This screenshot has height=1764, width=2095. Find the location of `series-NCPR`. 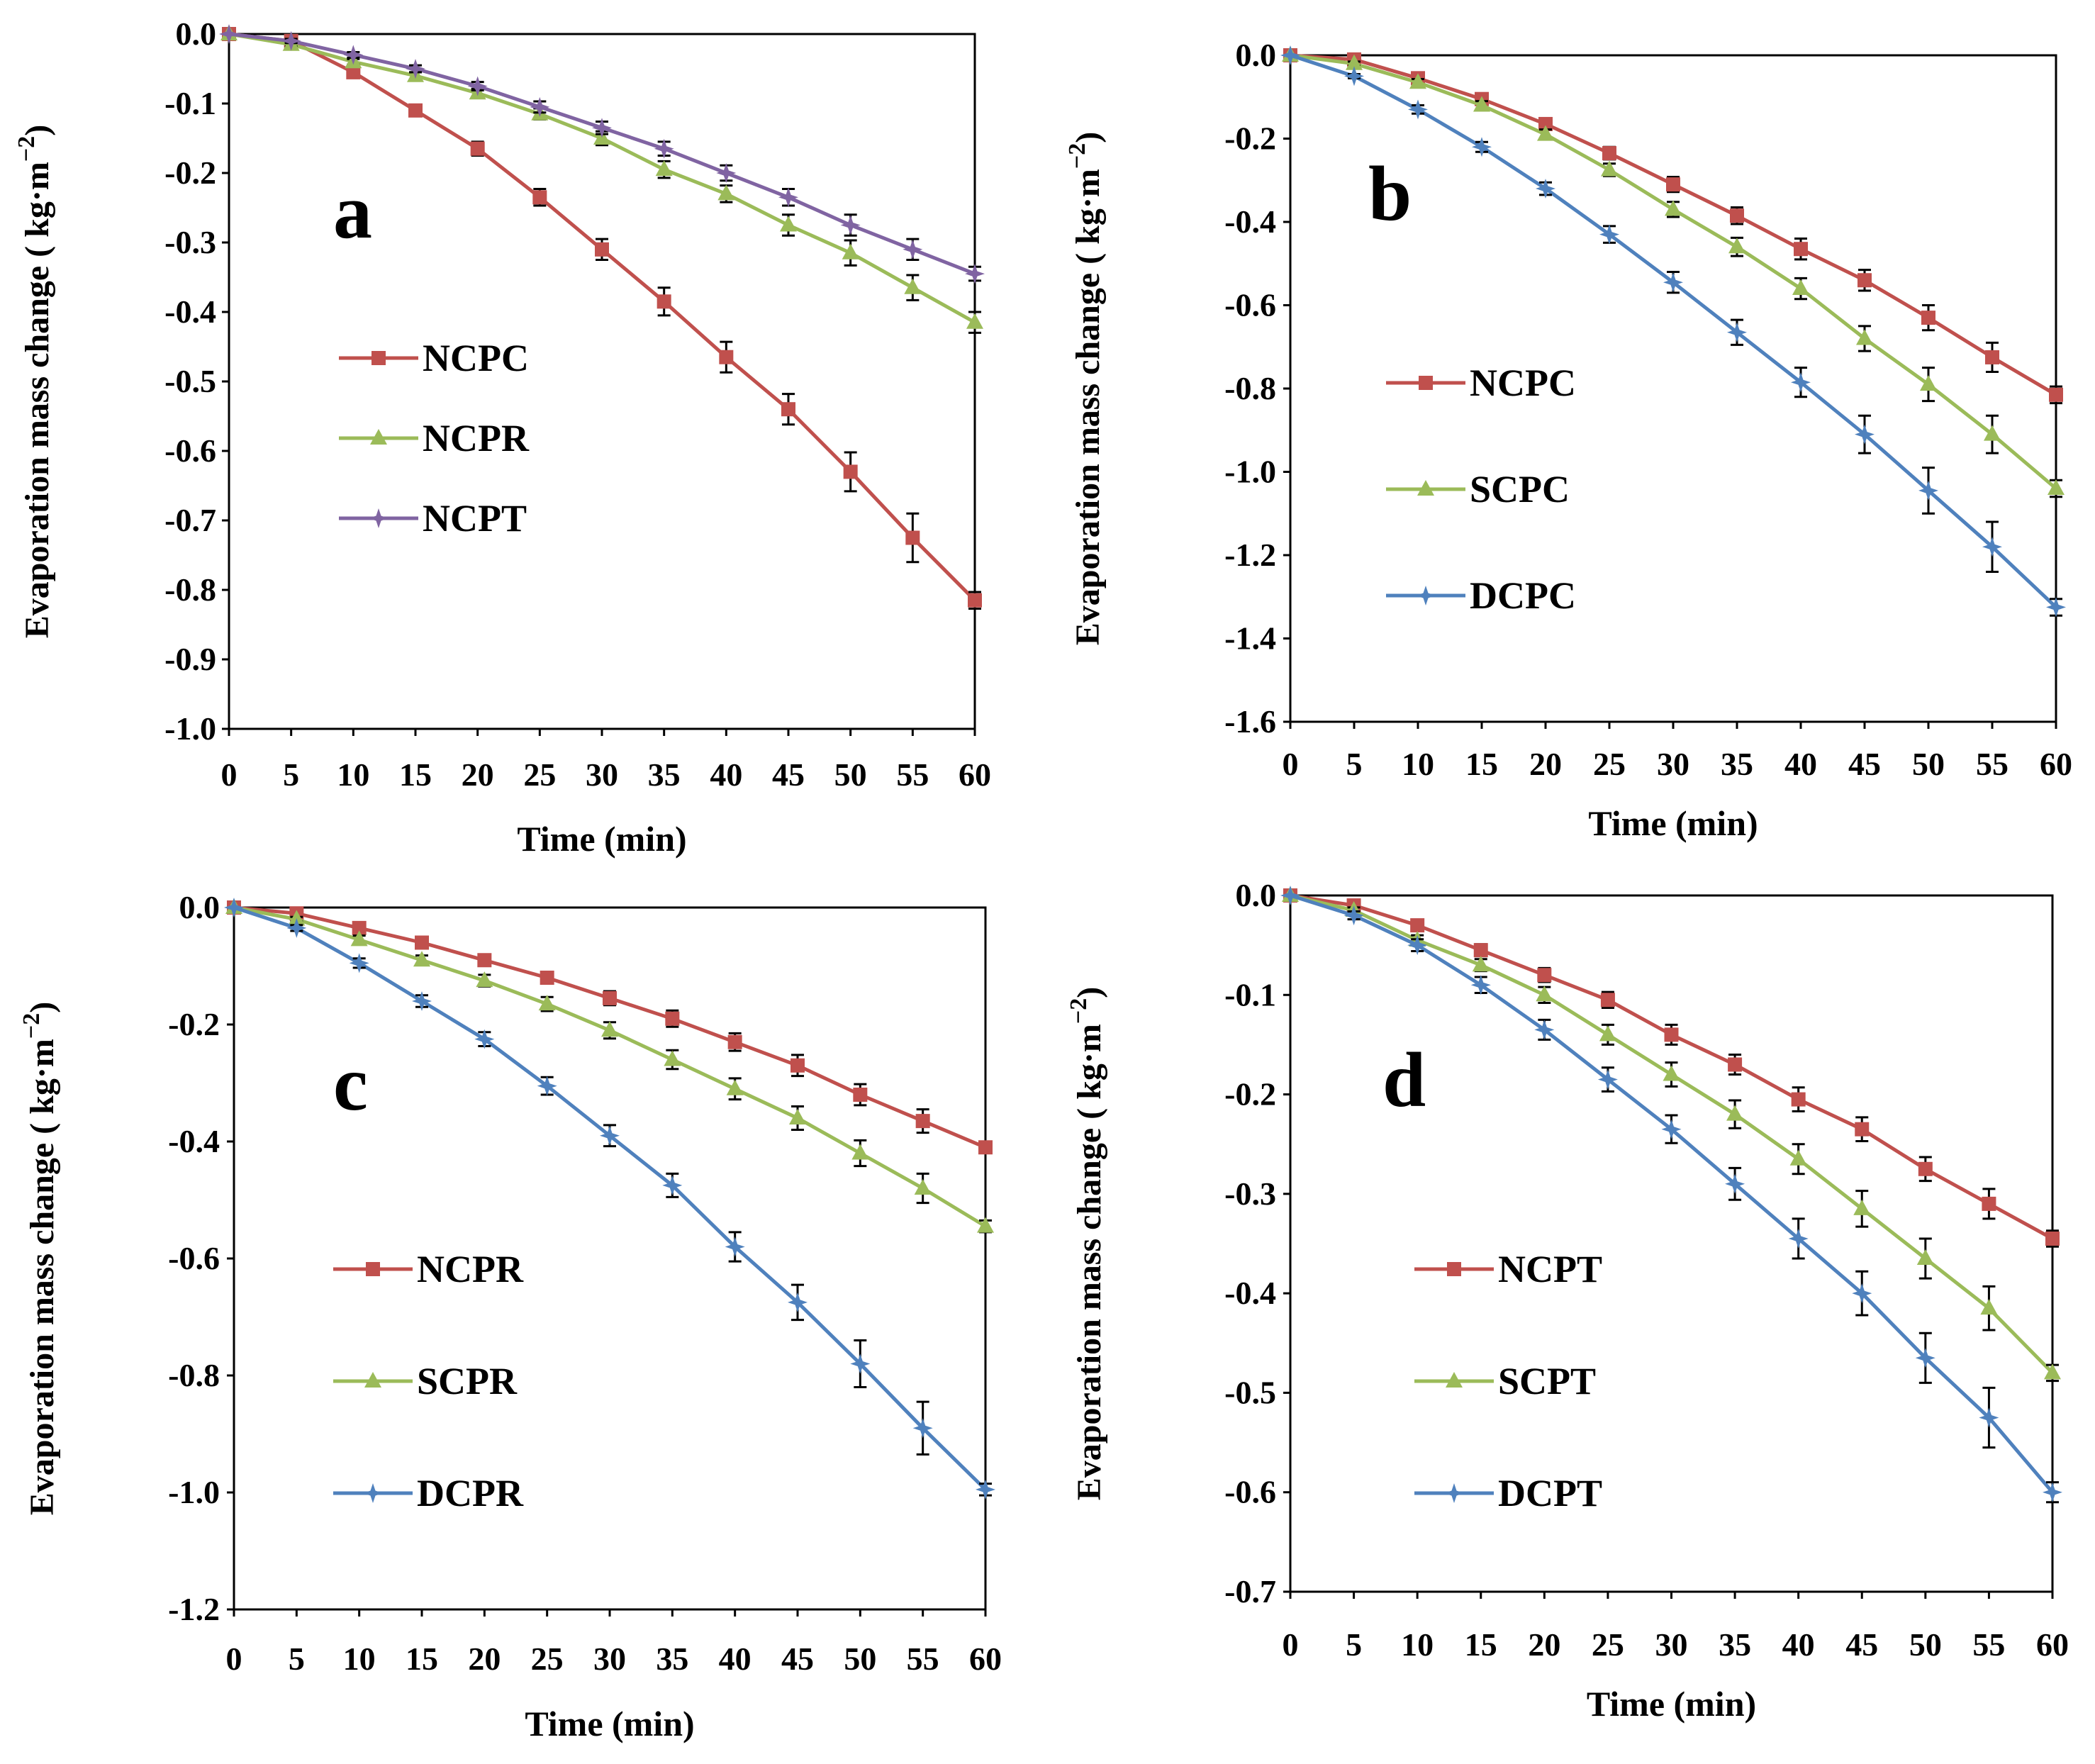

series-NCPR is located at coordinates (610, 1027).